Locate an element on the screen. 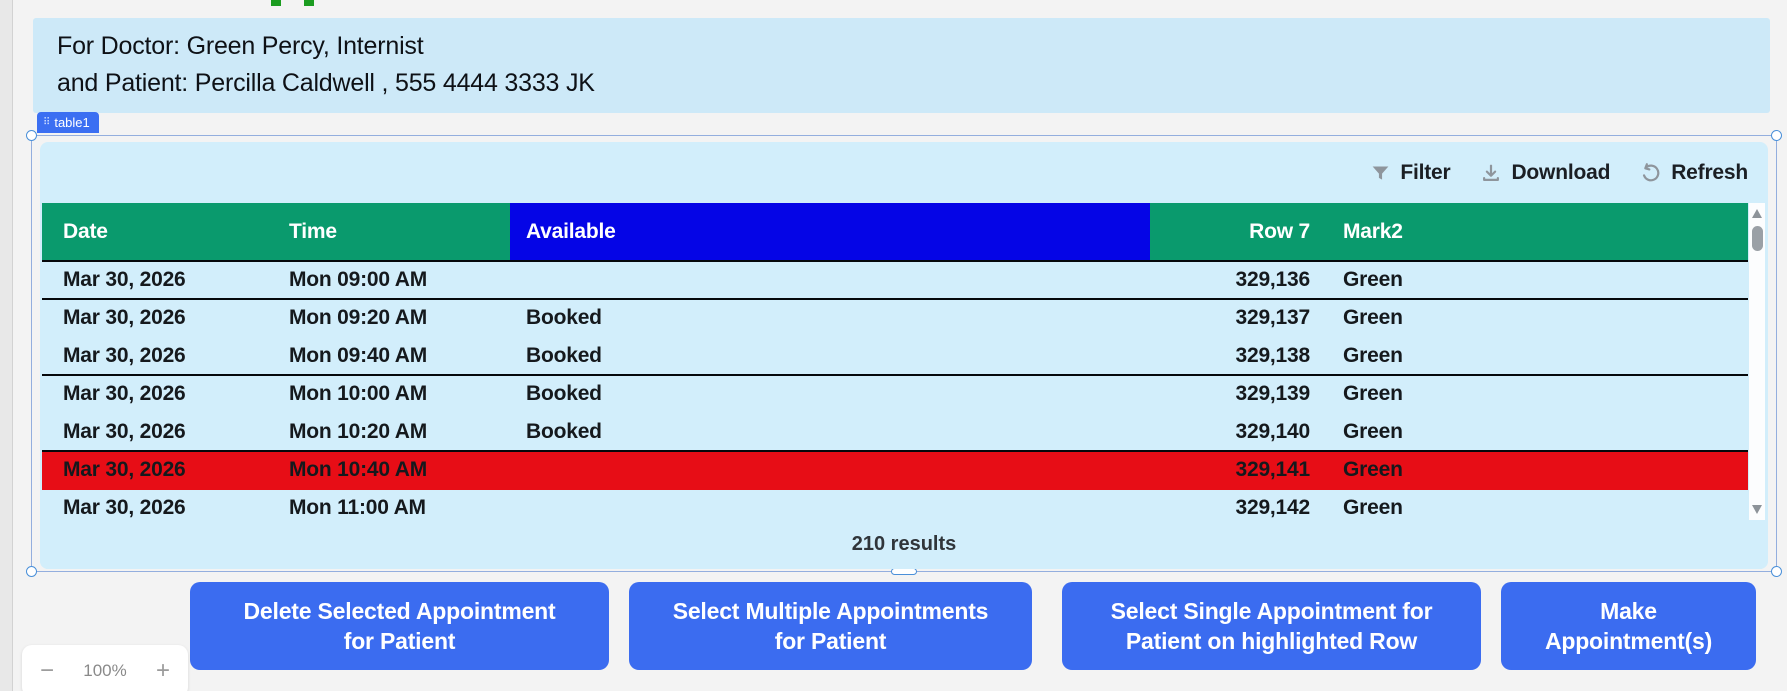 The width and height of the screenshot is (1787, 691). table-cell: 329,140 is located at coordinates (1272, 431).